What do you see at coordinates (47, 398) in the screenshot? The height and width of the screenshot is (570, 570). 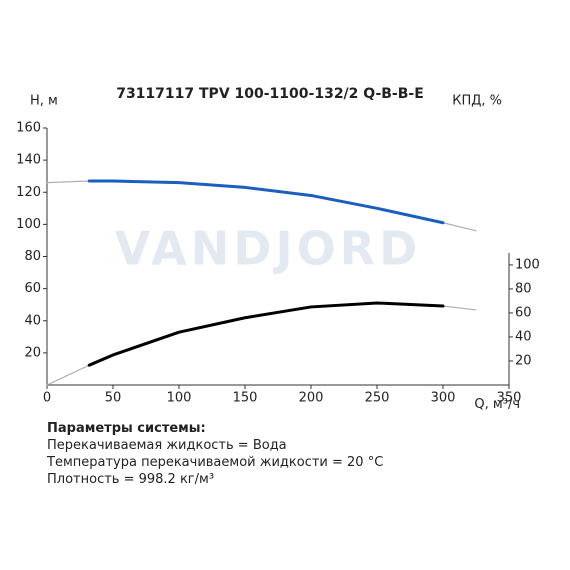 I see `x-tick-label: 0` at bounding box center [47, 398].